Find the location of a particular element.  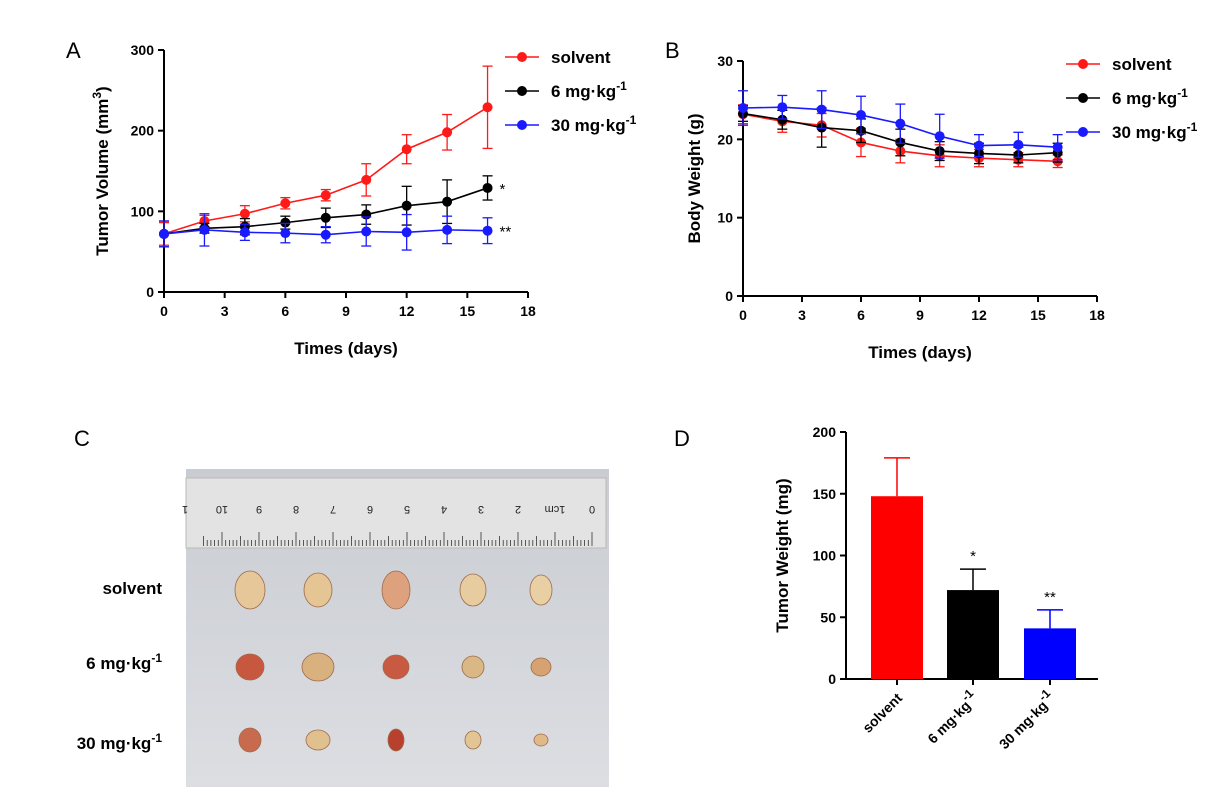

y-tick-label: 20 is located at coordinates (725, 139).